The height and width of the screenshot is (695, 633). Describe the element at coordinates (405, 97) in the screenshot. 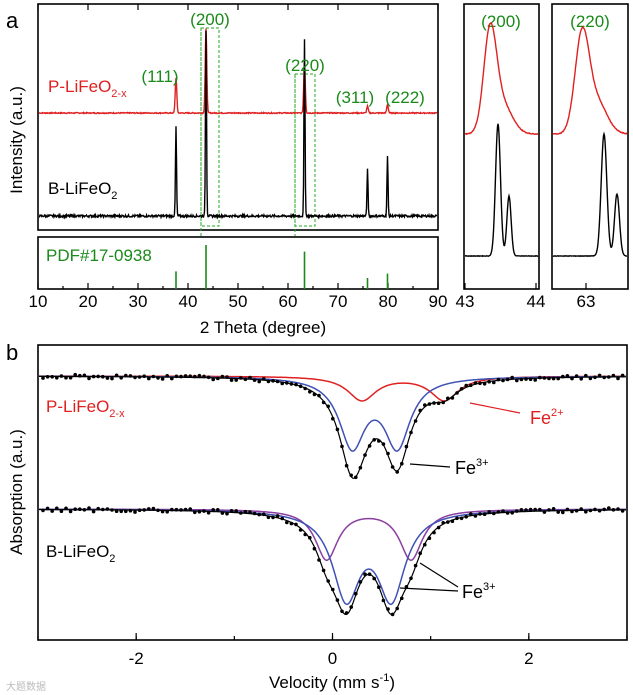

I see `peak-label: (222)` at that location.